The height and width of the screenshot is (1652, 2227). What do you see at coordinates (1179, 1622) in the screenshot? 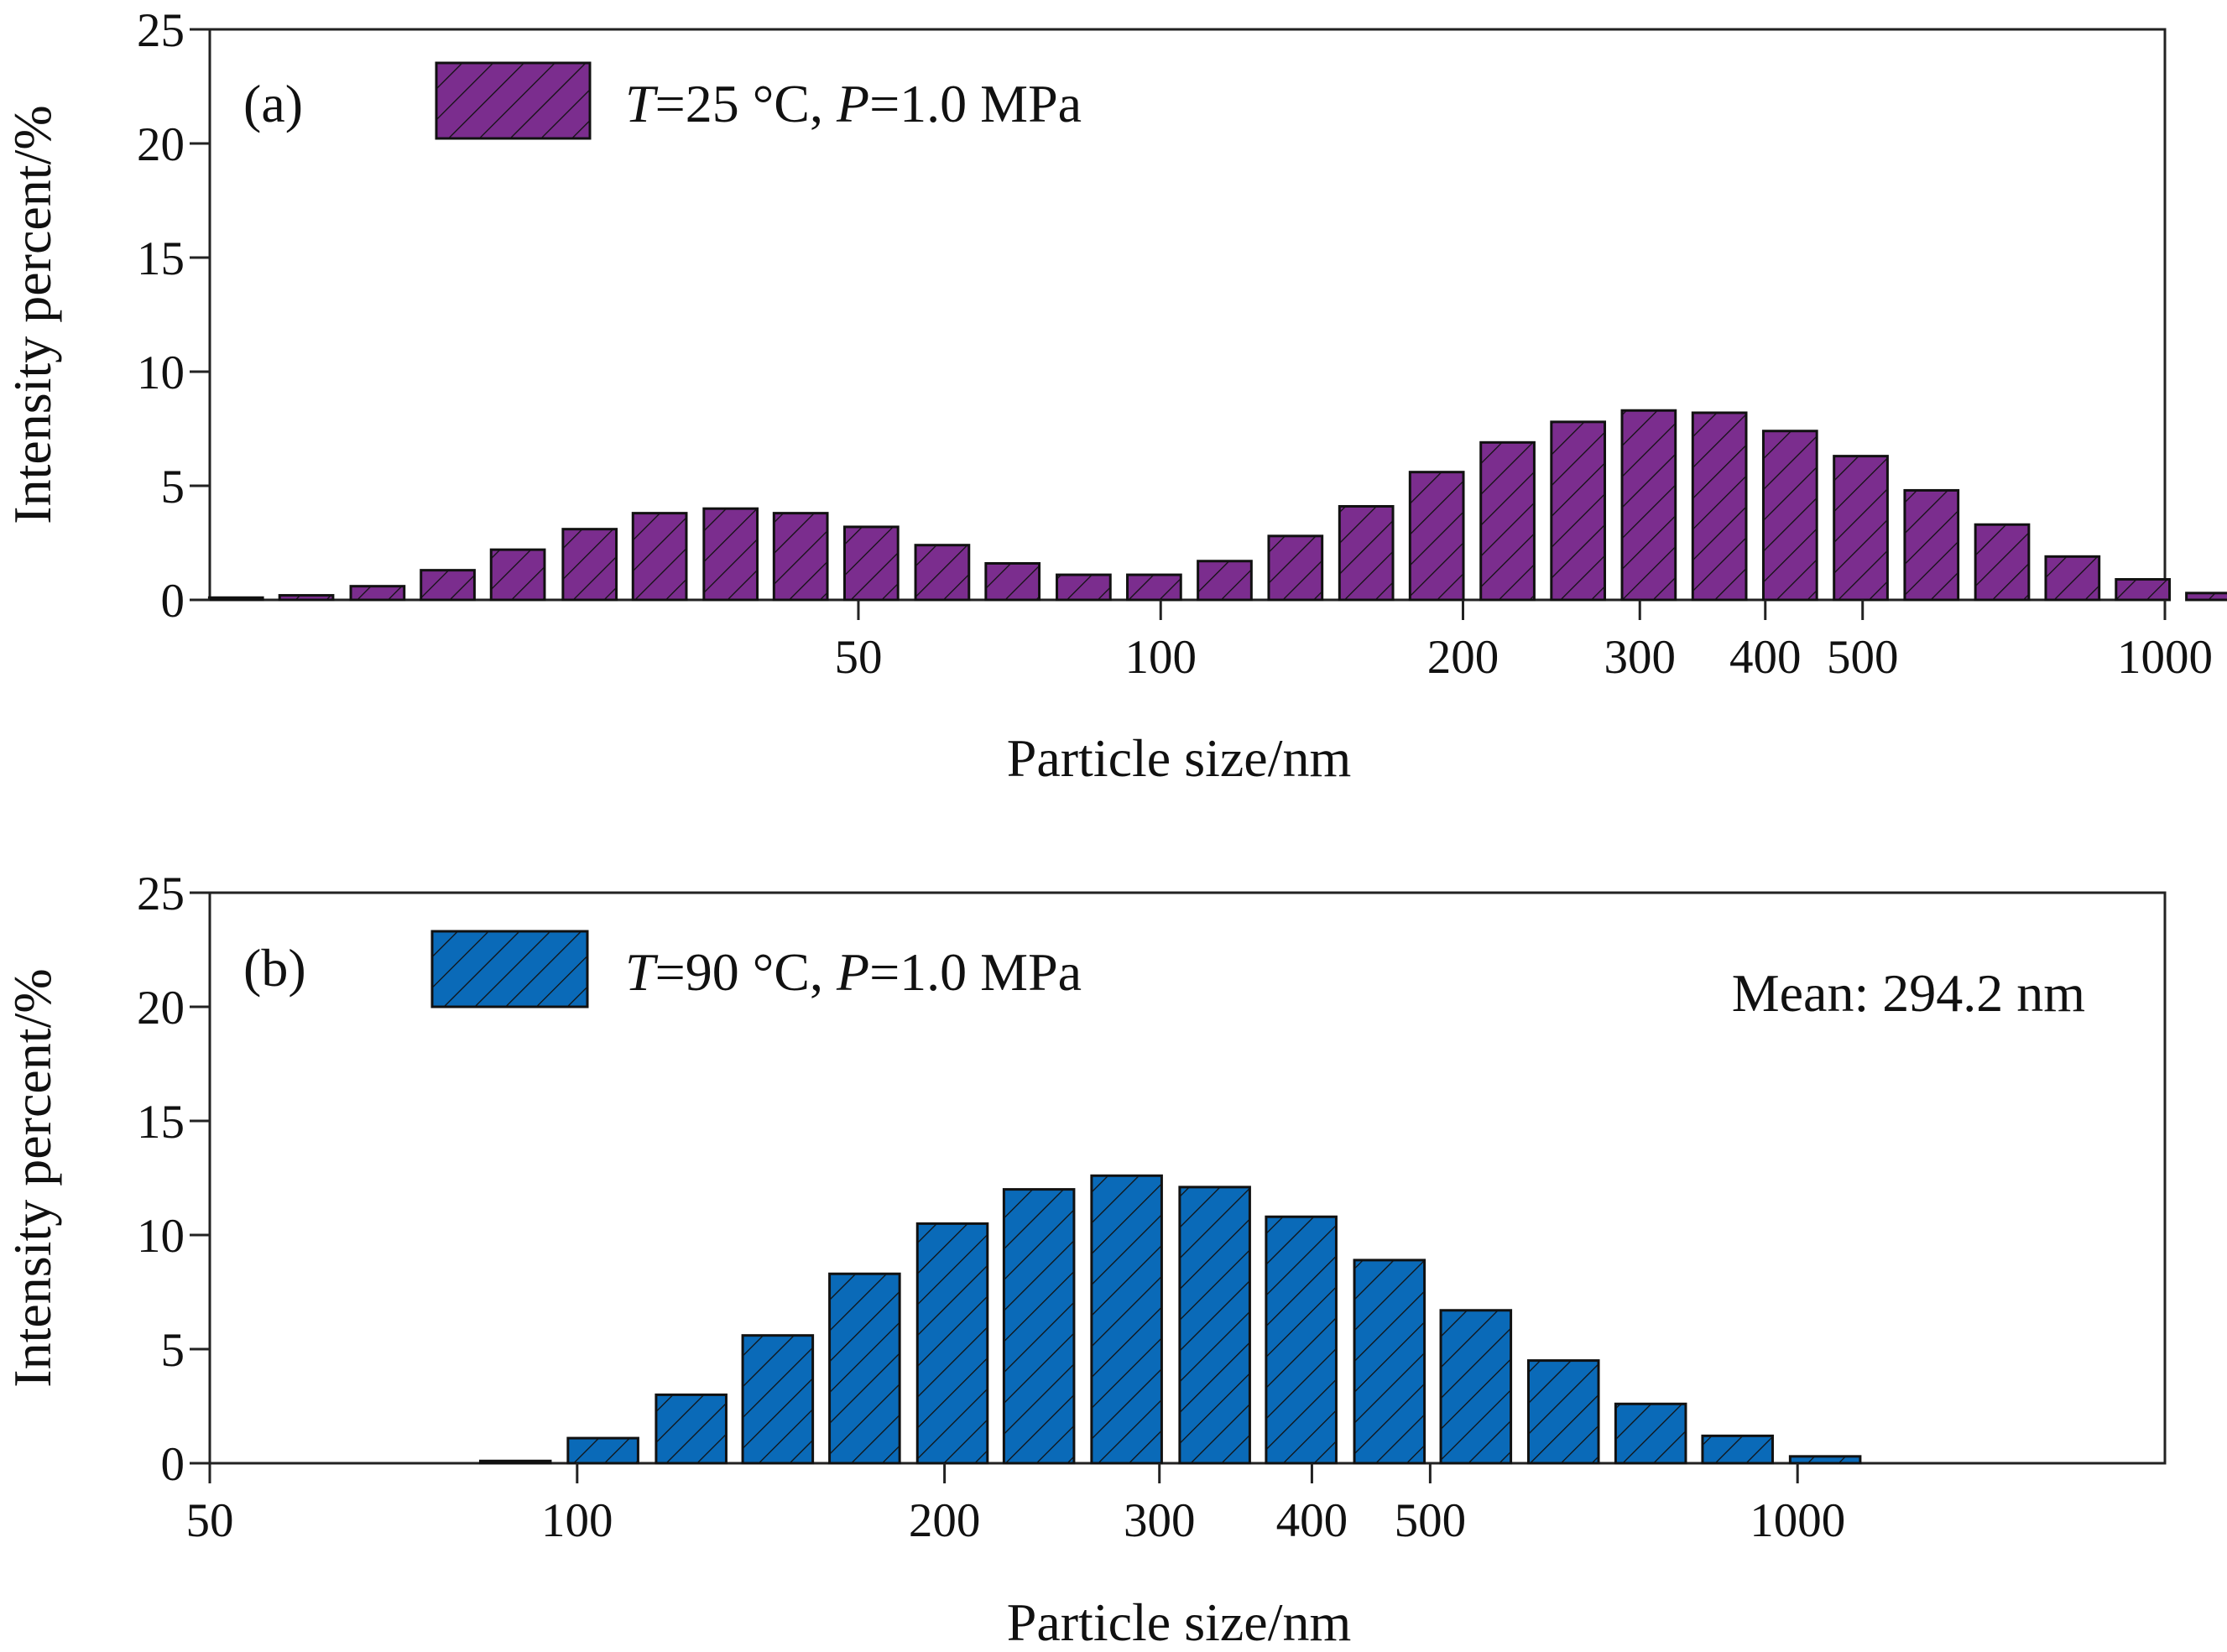
I see `x-axis-label-b: Particle size/nm` at bounding box center [1179, 1622].